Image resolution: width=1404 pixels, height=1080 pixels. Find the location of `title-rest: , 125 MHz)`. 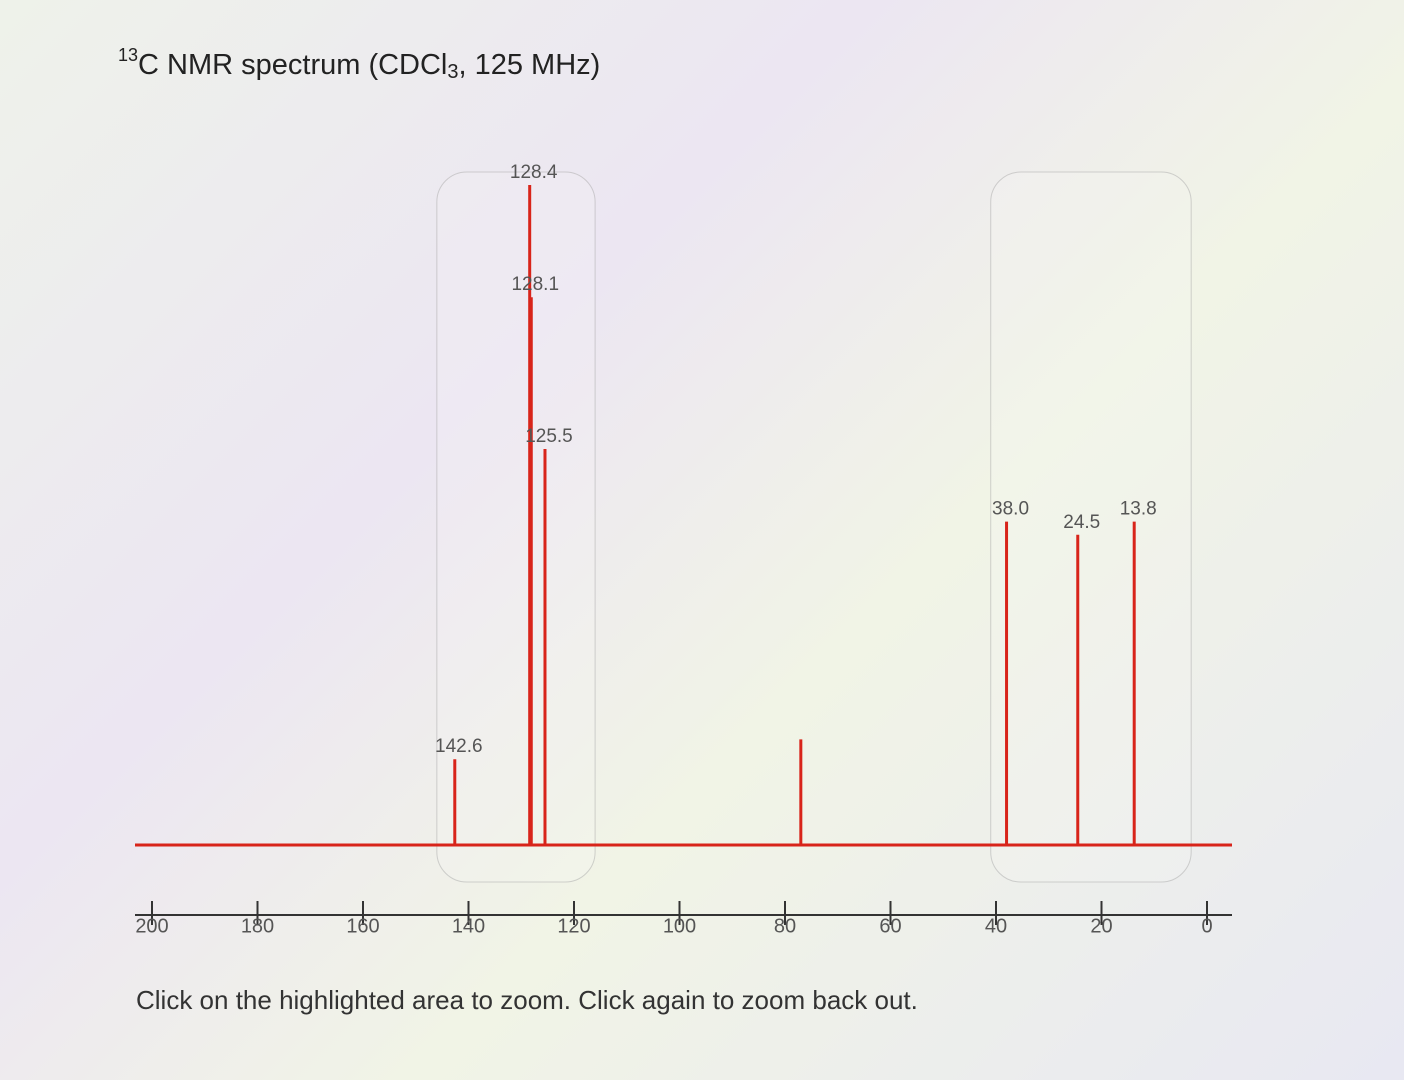

title-rest: , 125 MHz) is located at coordinates (530, 65).